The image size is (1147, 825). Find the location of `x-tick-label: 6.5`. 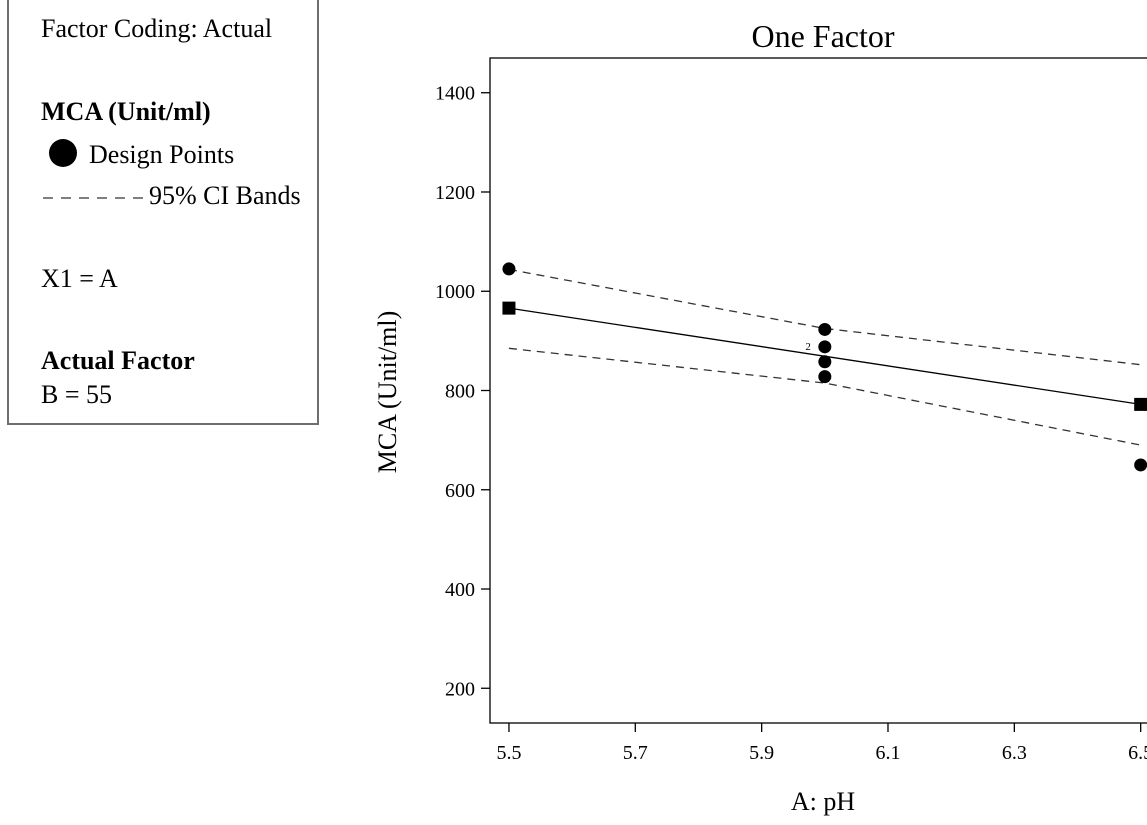

x-tick-label: 6.5 is located at coordinates (1137, 753).